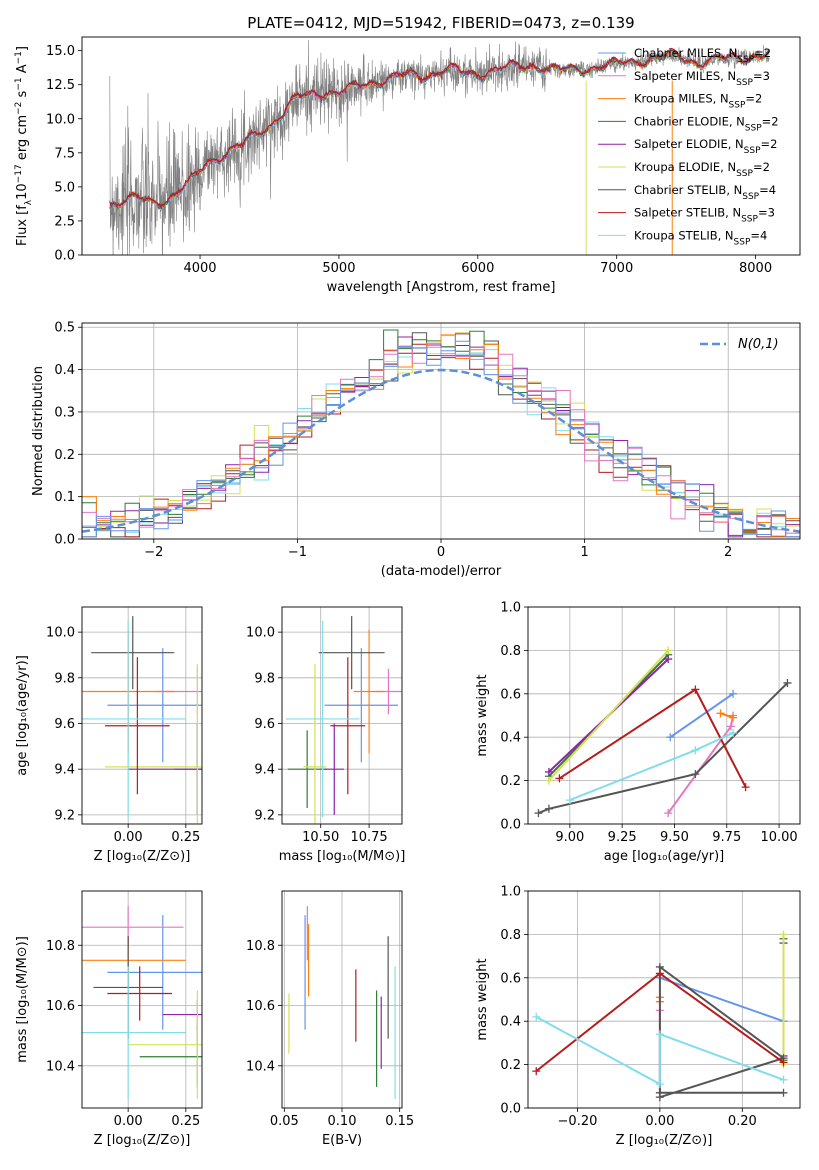 This screenshot has width=819, height=1170. What do you see at coordinates (739, 344) in the screenshot?
I see `legend: N(0,1)` at bounding box center [739, 344].